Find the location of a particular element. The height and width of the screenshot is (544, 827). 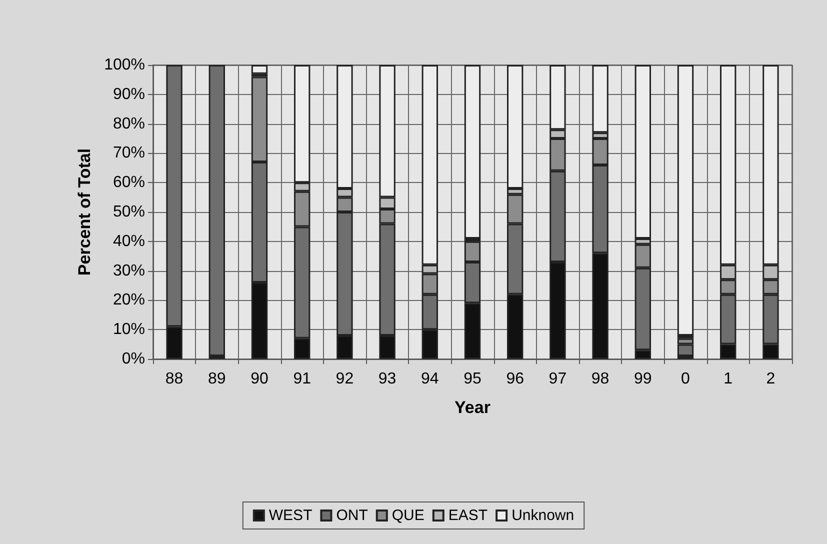

legend-label: QUE is located at coordinates (408, 515).